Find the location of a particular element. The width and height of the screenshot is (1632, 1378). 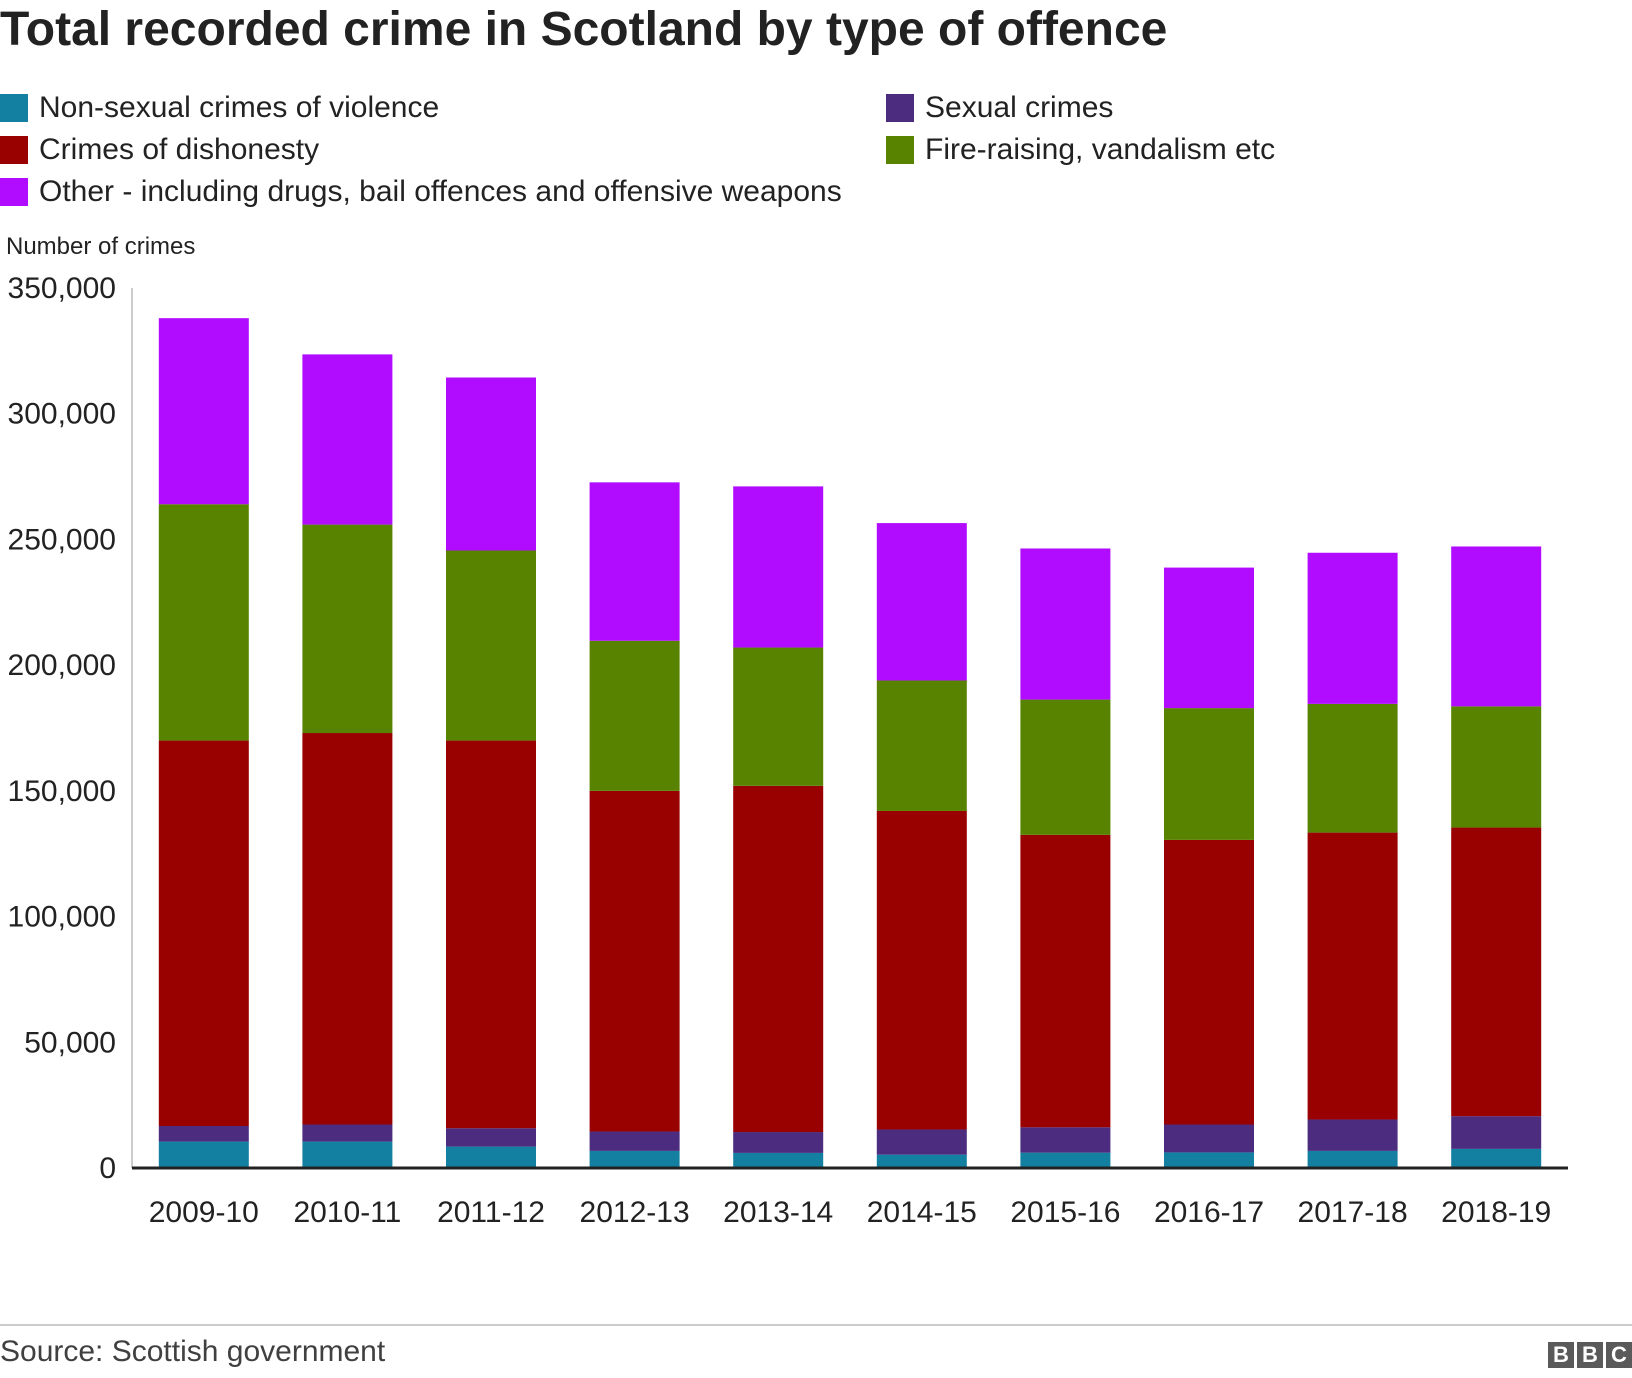

y-tick-label: 0 is located at coordinates (107, 1168).